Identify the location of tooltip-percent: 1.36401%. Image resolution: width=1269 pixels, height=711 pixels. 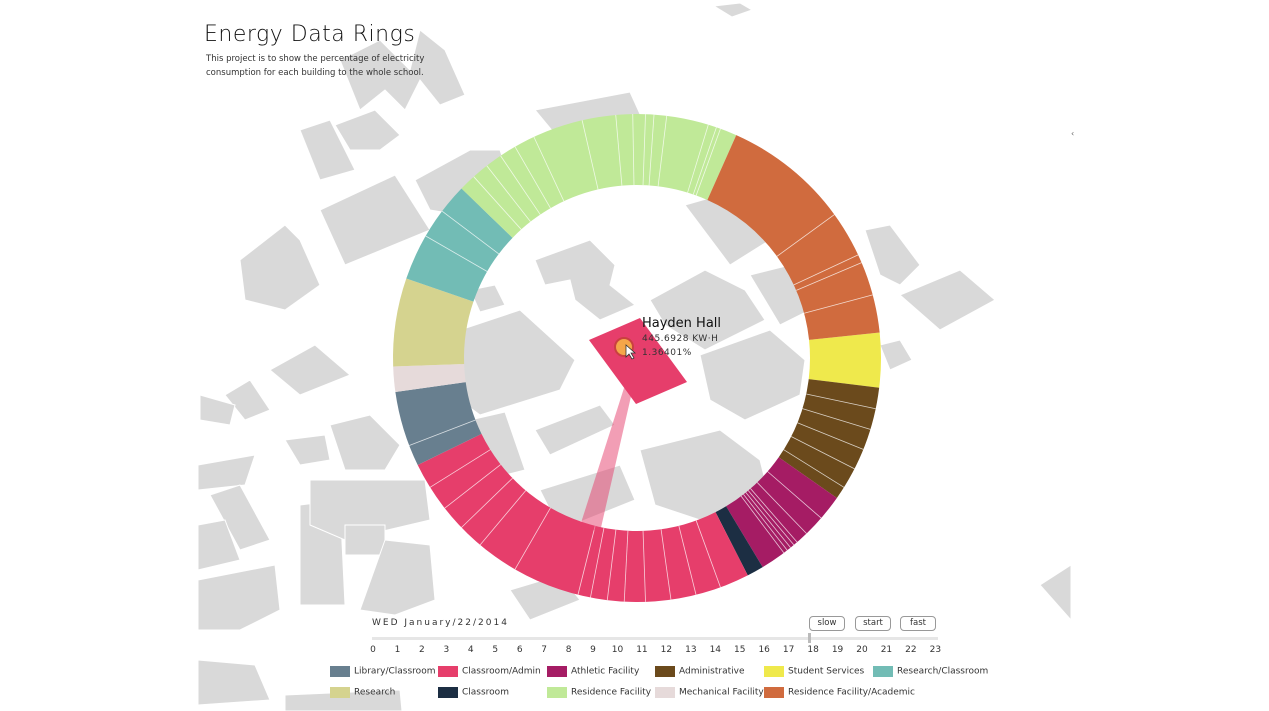
(667, 353).